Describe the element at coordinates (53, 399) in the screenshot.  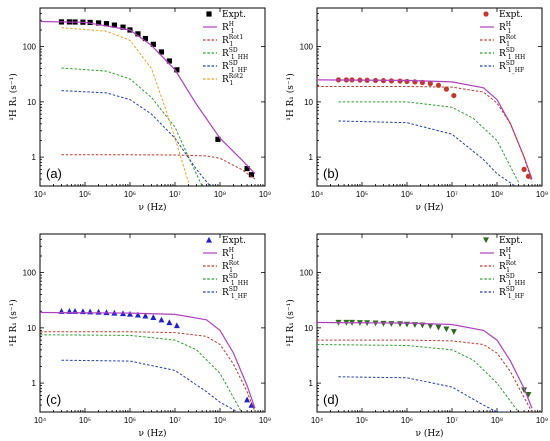
I see `panel-label: (c)` at that location.